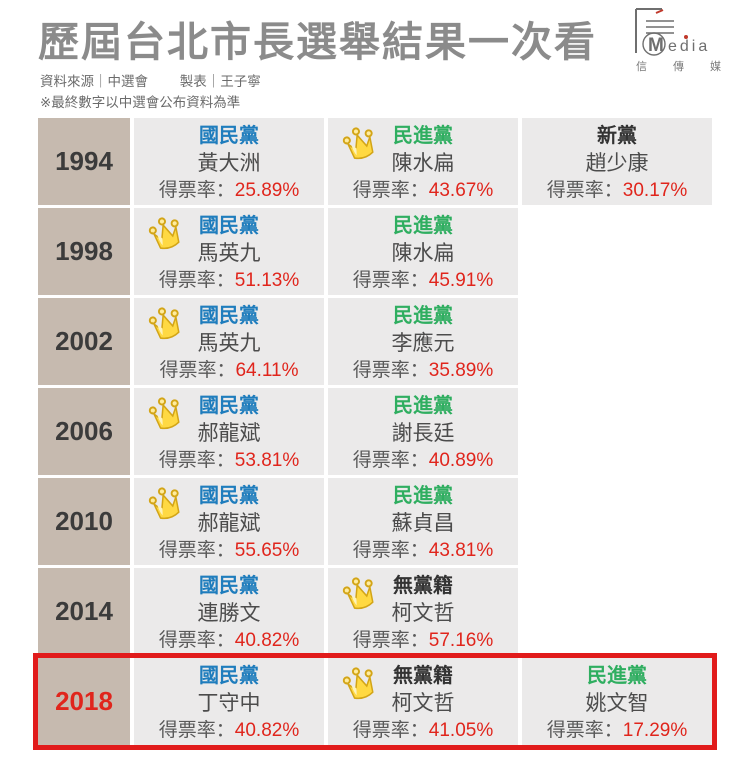  I want to click on candidate-cell: 民進黨 姚文智 得票率：17.29%, so click(617, 701).